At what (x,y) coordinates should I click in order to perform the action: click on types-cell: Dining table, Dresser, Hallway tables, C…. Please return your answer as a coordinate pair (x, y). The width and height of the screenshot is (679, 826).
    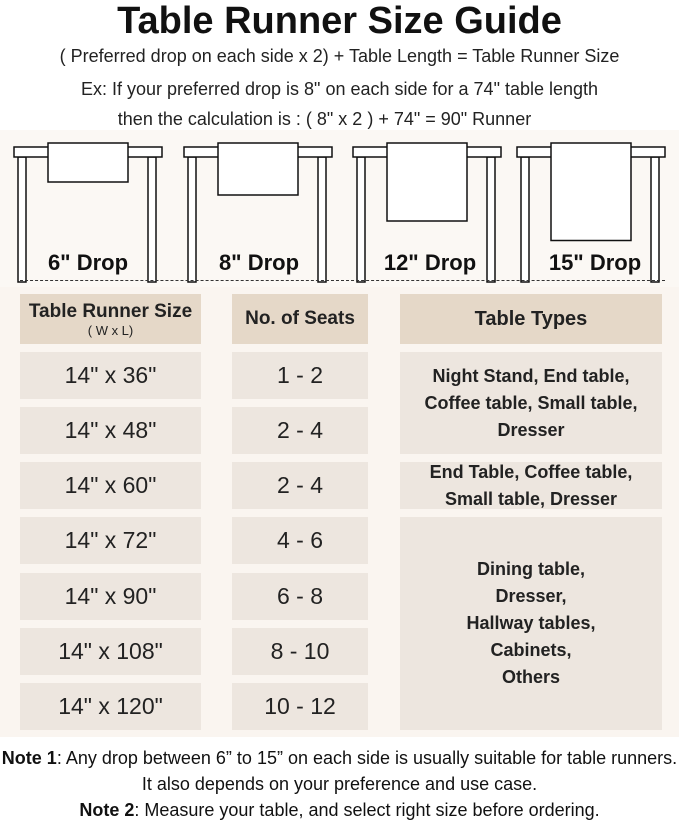
    Looking at the image, I should click on (531, 623).